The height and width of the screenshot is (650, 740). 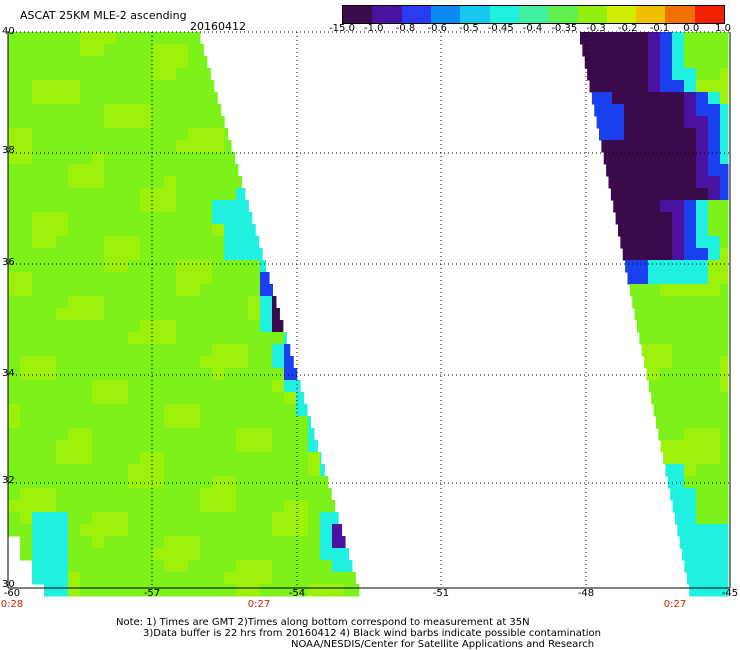 What do you see at coordinates (218, 26) in the screenshot?
I see `product-date: 20160412` at bounding box center [218, 26].